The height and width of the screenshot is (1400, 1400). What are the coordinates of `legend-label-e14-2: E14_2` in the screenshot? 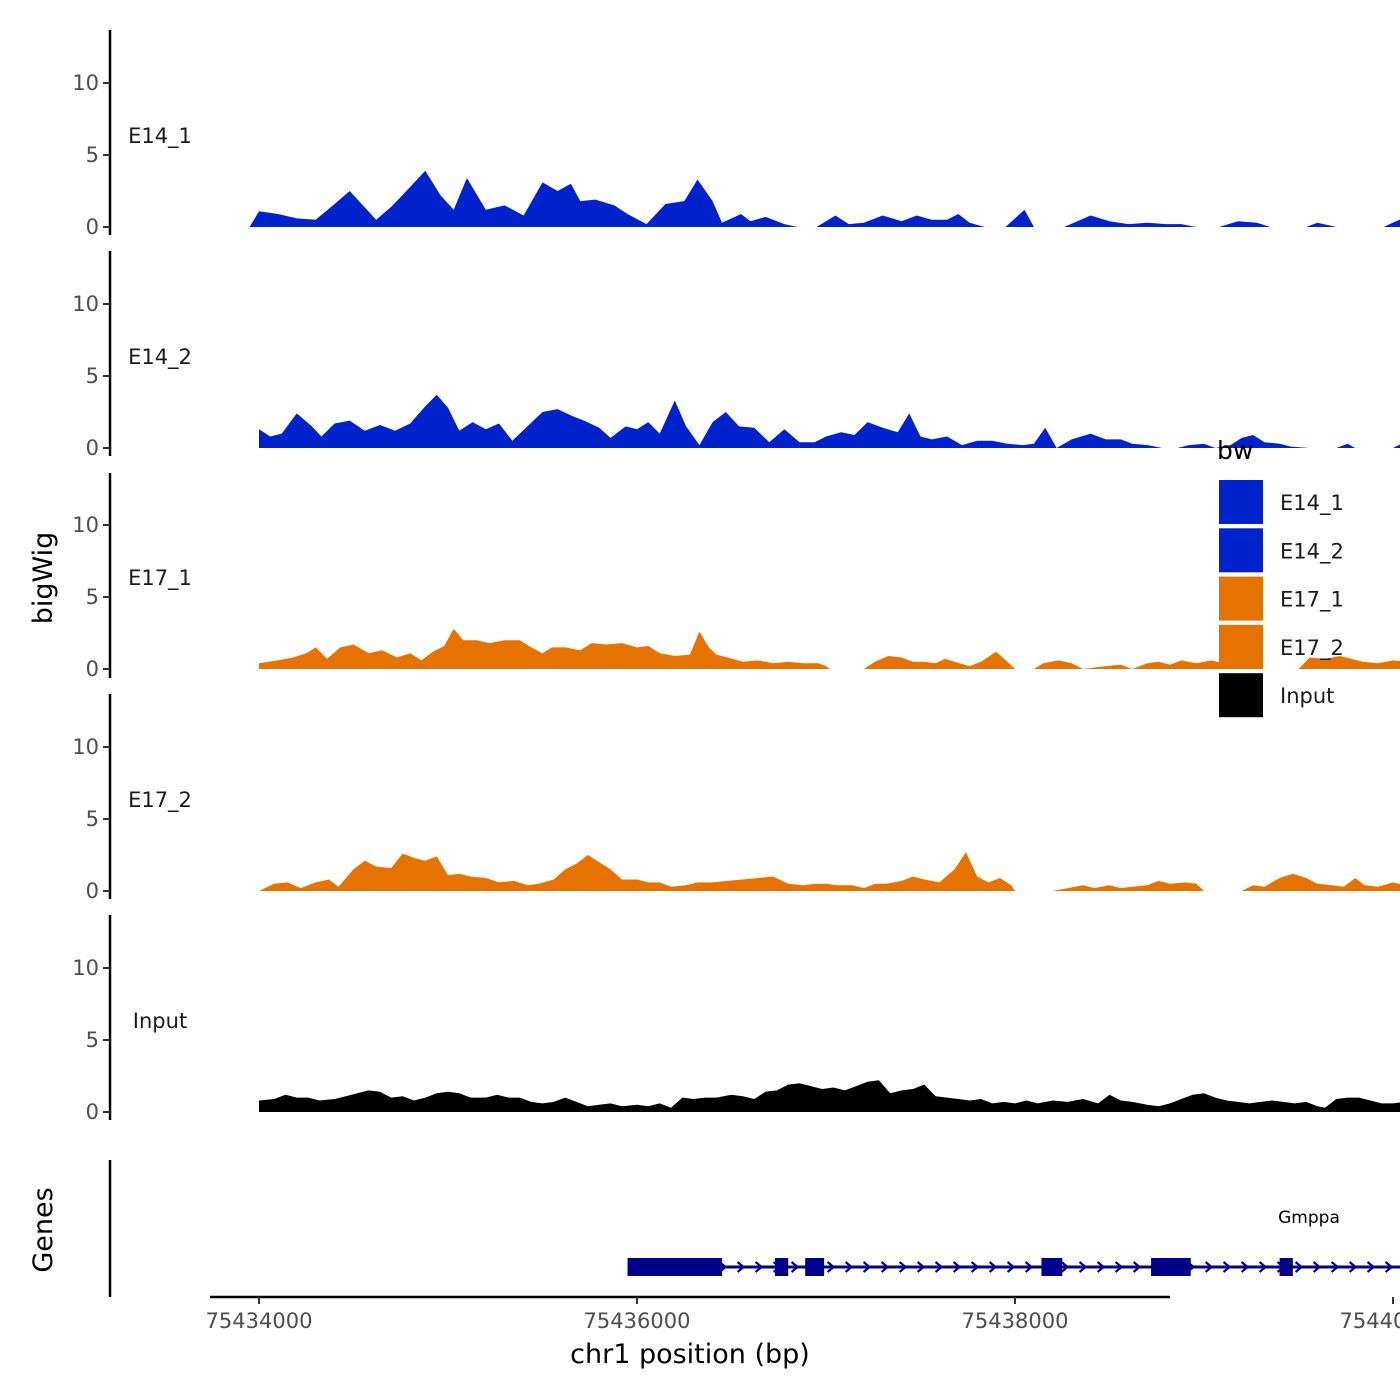 It's located at (1312, 551).